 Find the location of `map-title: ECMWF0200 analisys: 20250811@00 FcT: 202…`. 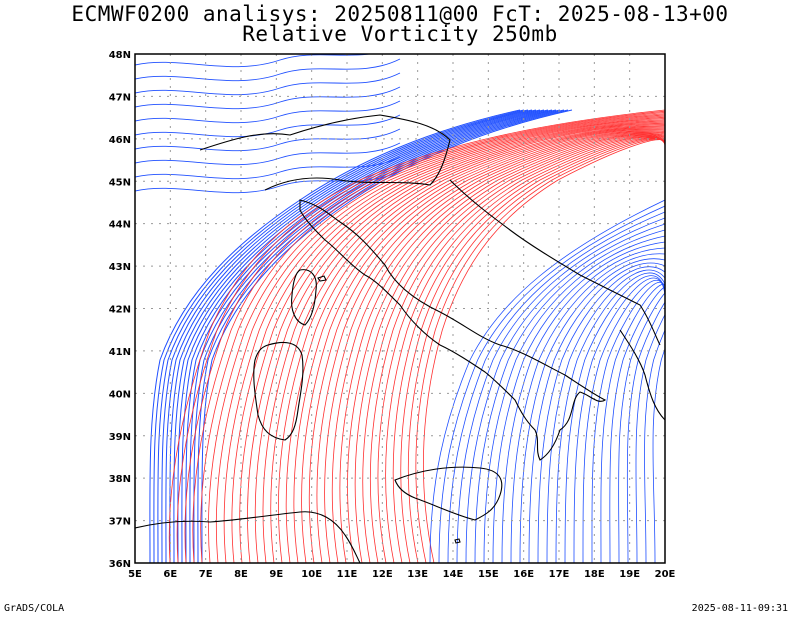

map-title: ECMWF0200 analisys: 20250811@00 FcT: 202… is located at coordinates (400, 14).